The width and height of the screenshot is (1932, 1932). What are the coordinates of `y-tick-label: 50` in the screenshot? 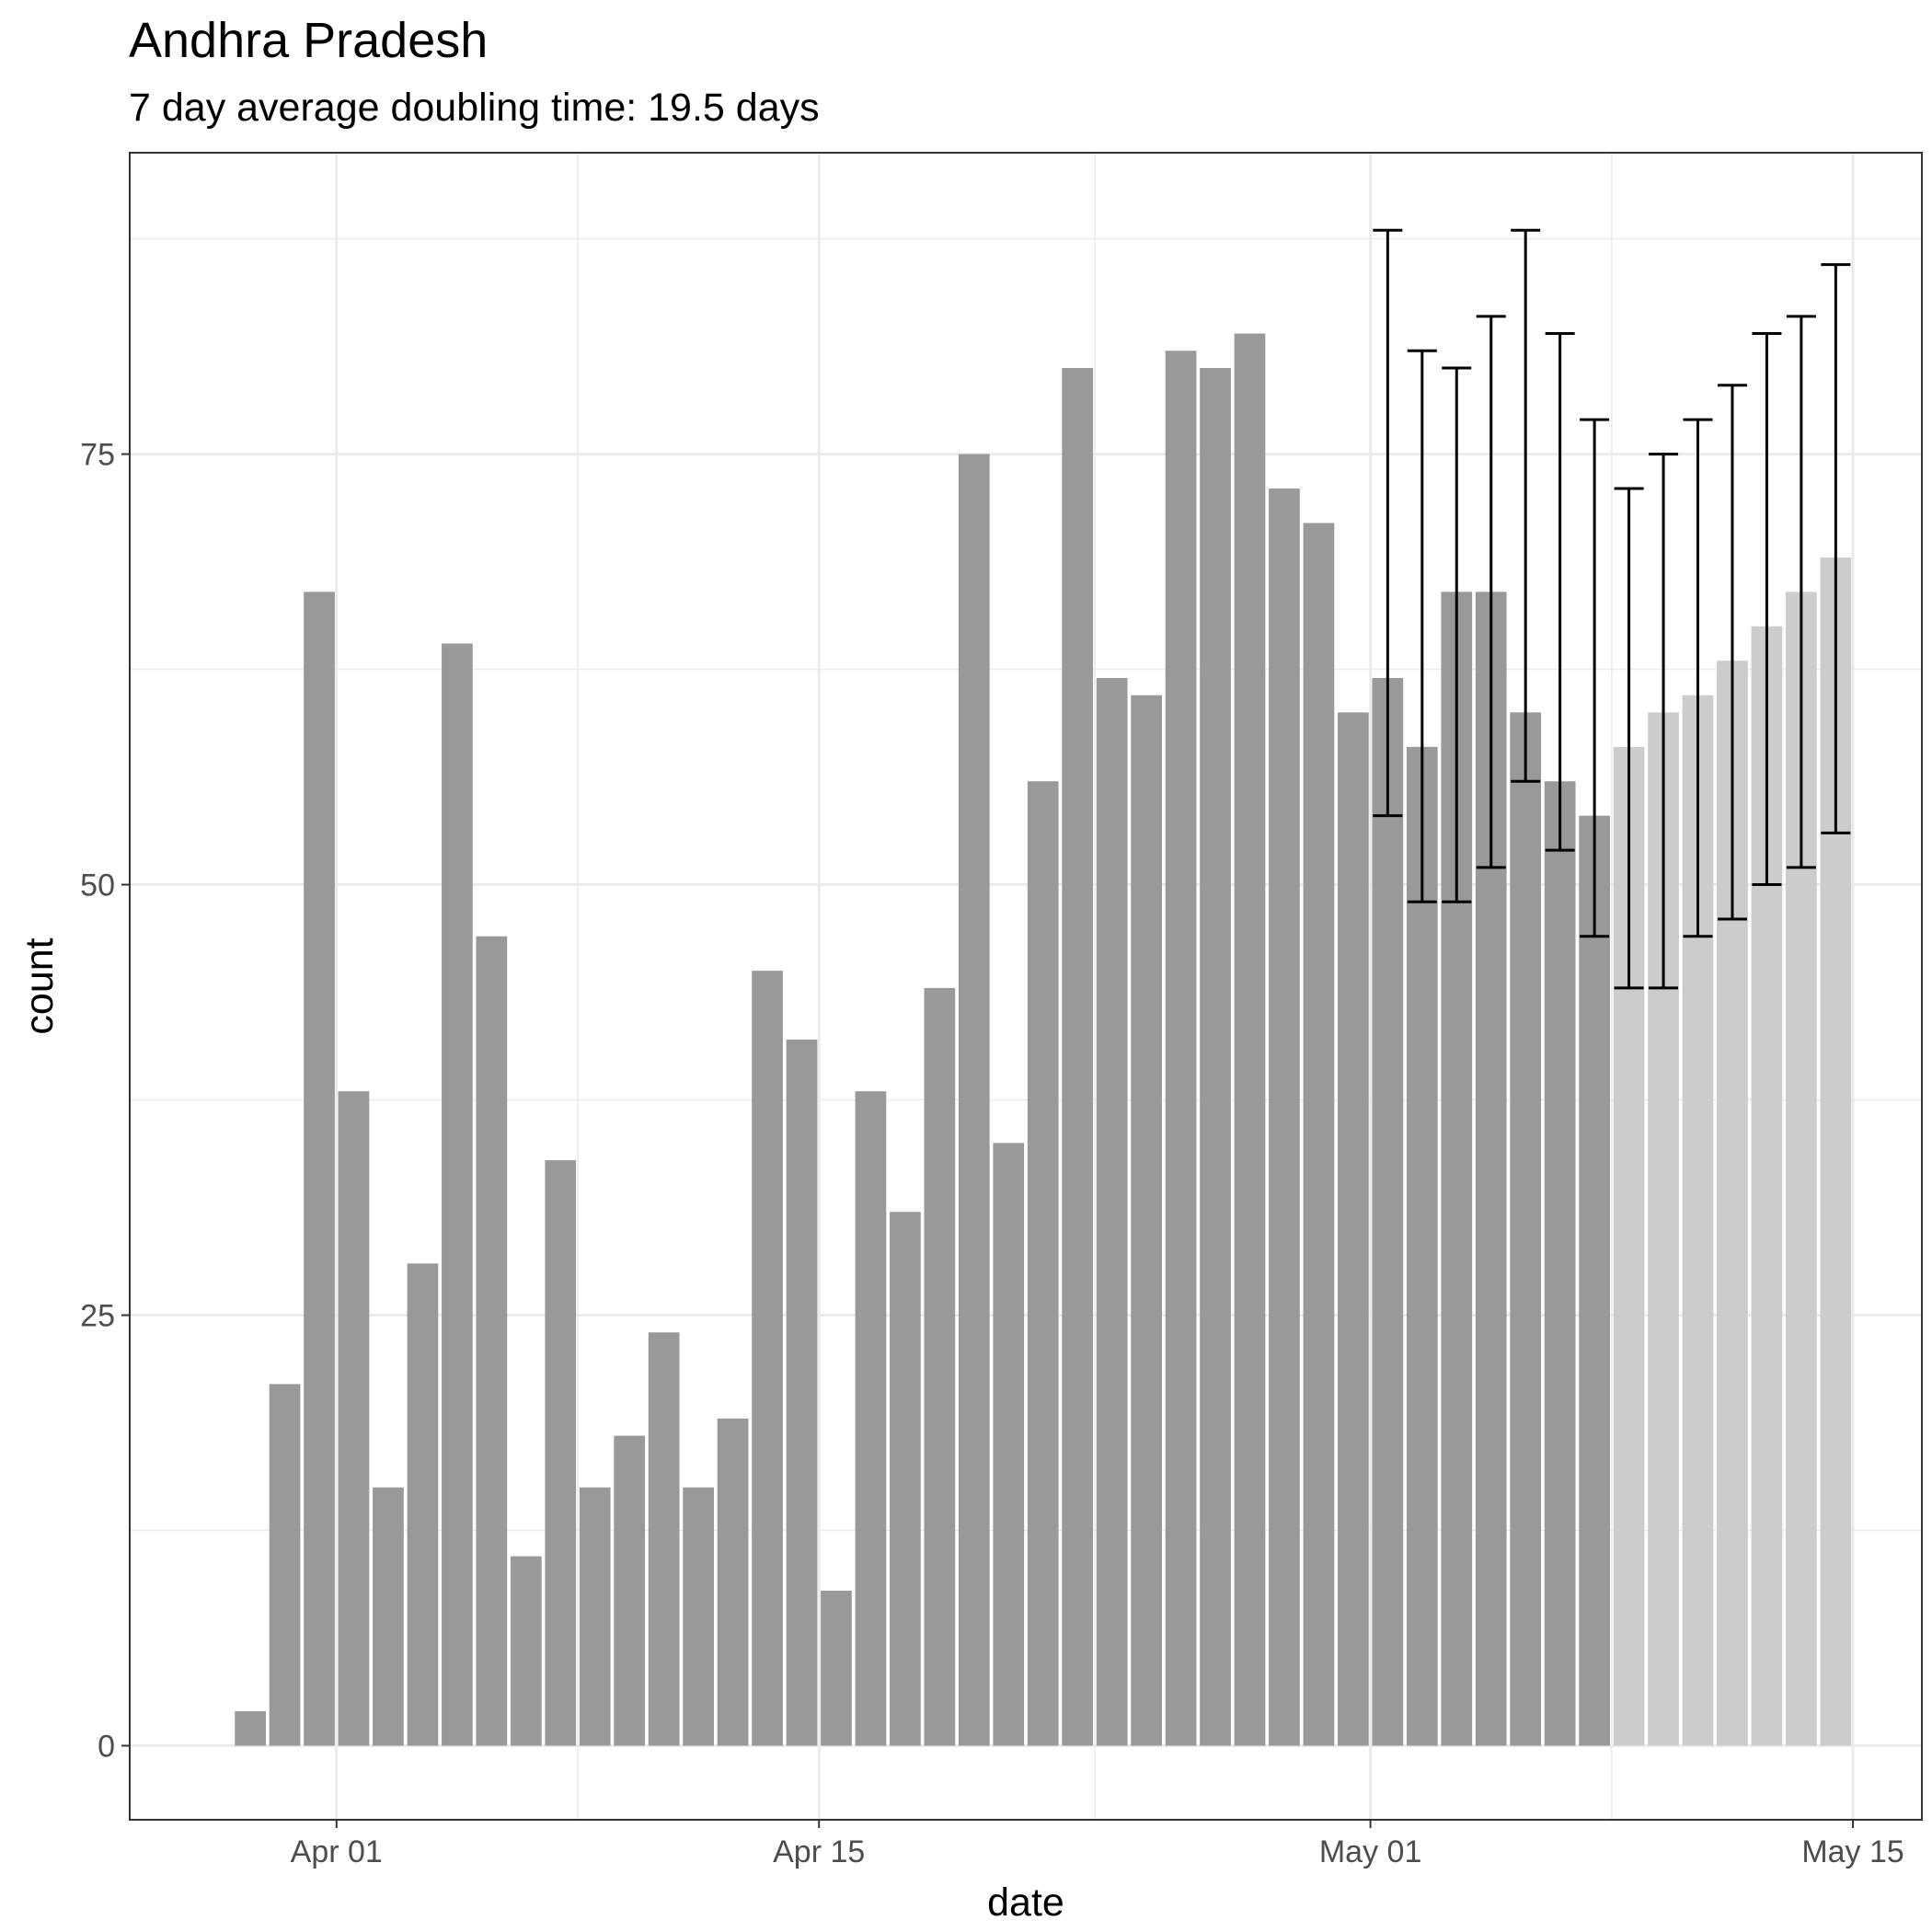 It's located at (97, 885).